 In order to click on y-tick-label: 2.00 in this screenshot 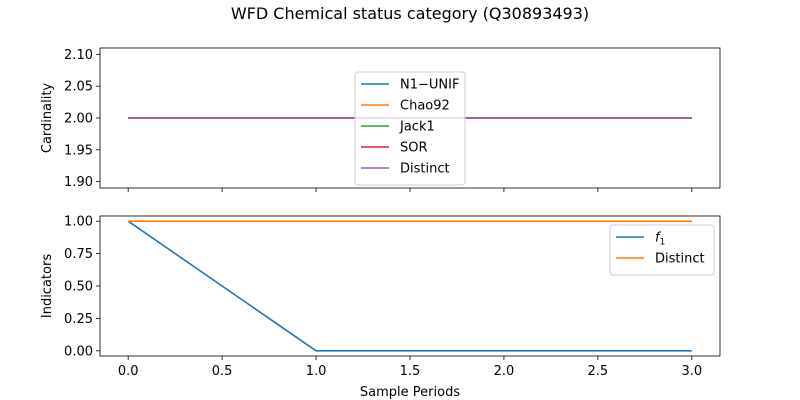, I will do `click(78, 119)`.